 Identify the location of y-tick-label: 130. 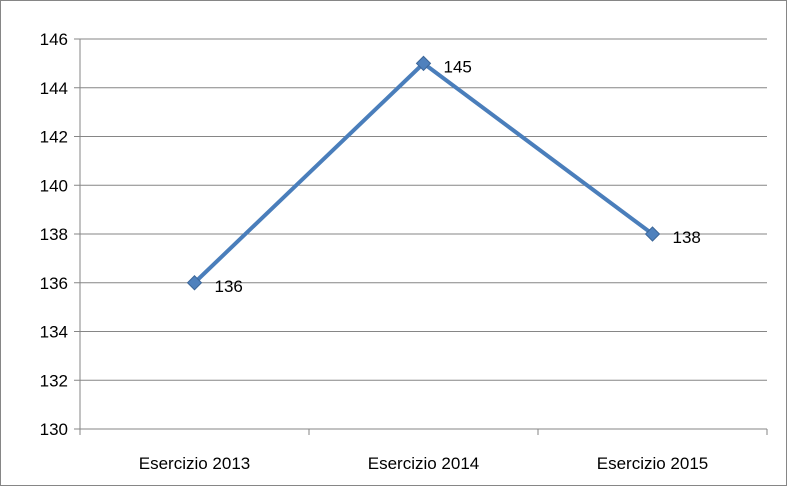
(54, 429).